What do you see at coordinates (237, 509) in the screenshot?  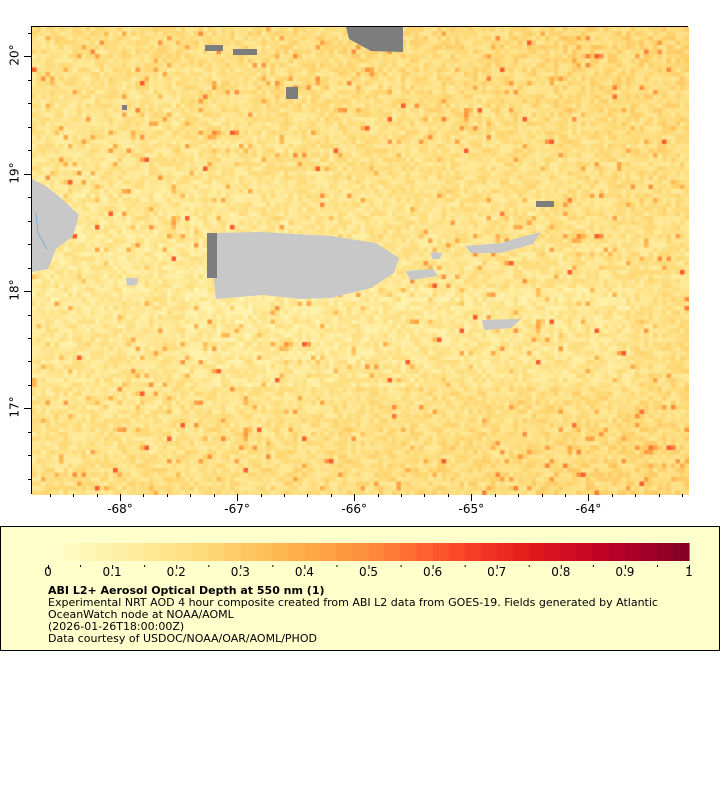 I see `lon-tick-label: -67°` at bounding box center [237, 509].